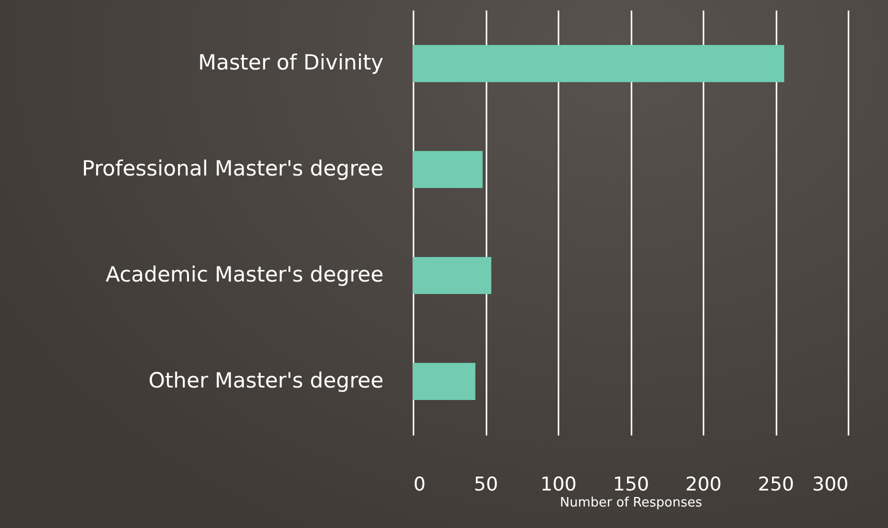 The width and height of the screenshot is (888, 528). What do you see at coordinates (266, 380) in the screenshot?
I see `y-tick-label: Other Master's degree` at bounding box center [266, 380].